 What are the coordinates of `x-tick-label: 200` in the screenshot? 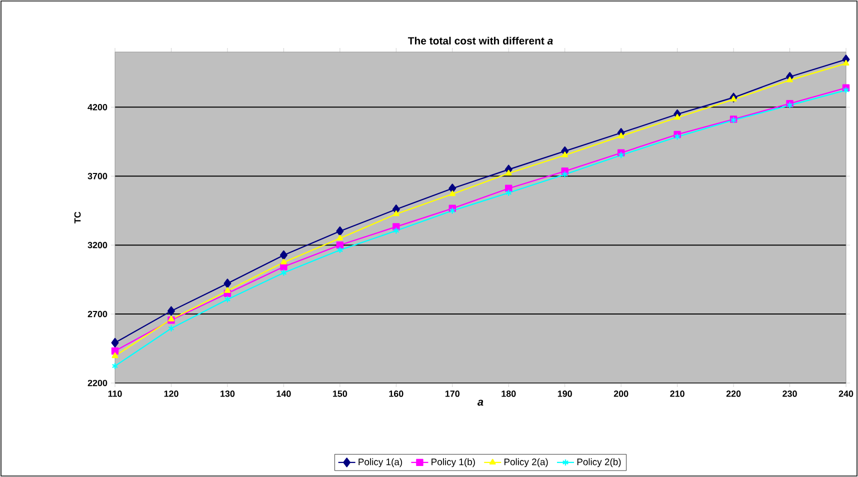 It's located at (621, 393).